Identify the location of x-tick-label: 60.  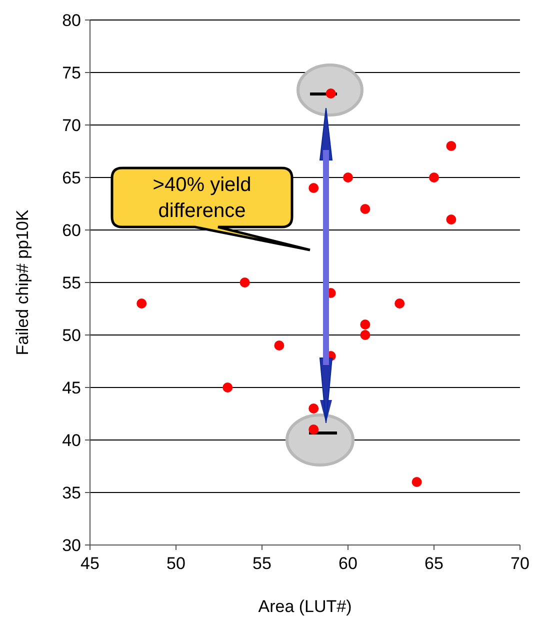
(348, 563).